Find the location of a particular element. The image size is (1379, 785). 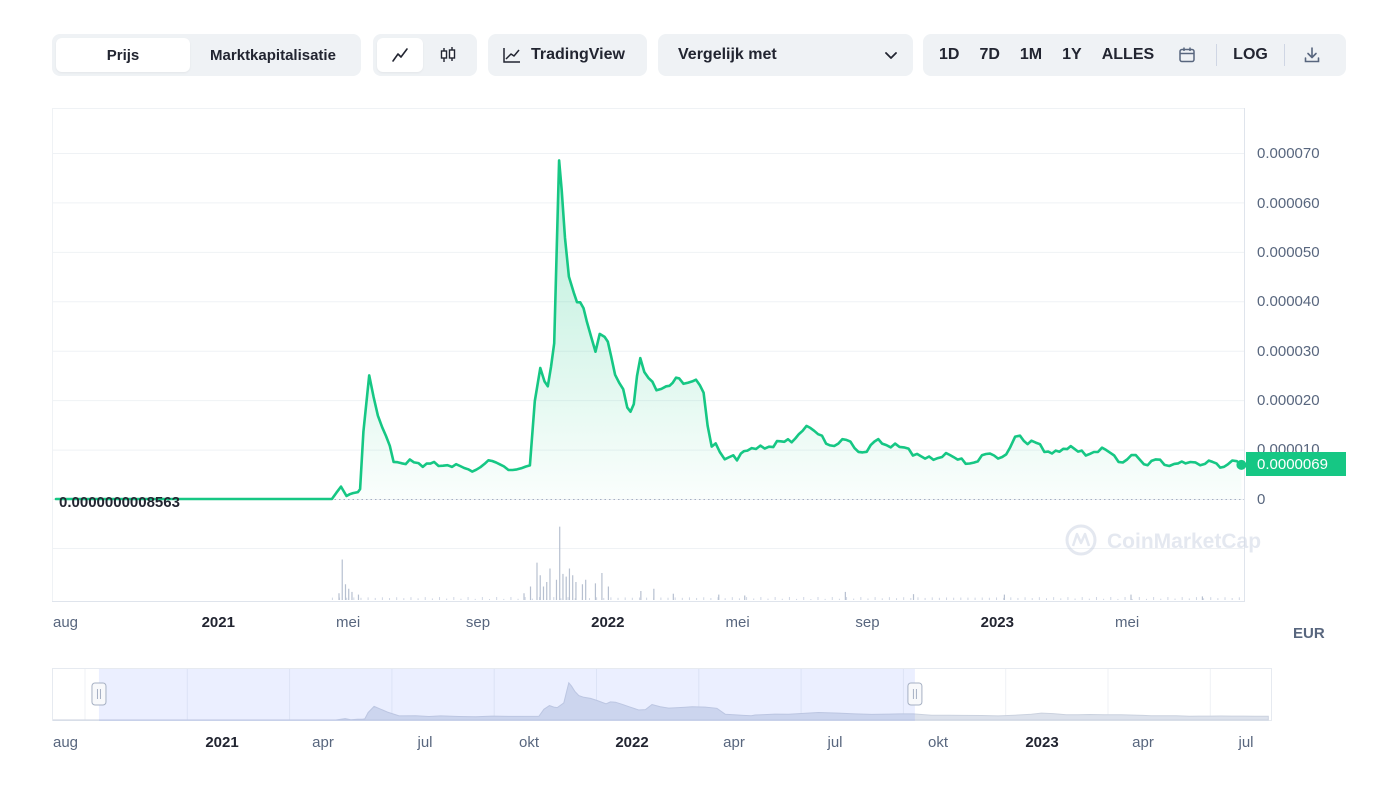

tradingview-button: TradingView is located at coordinates (567, 55).